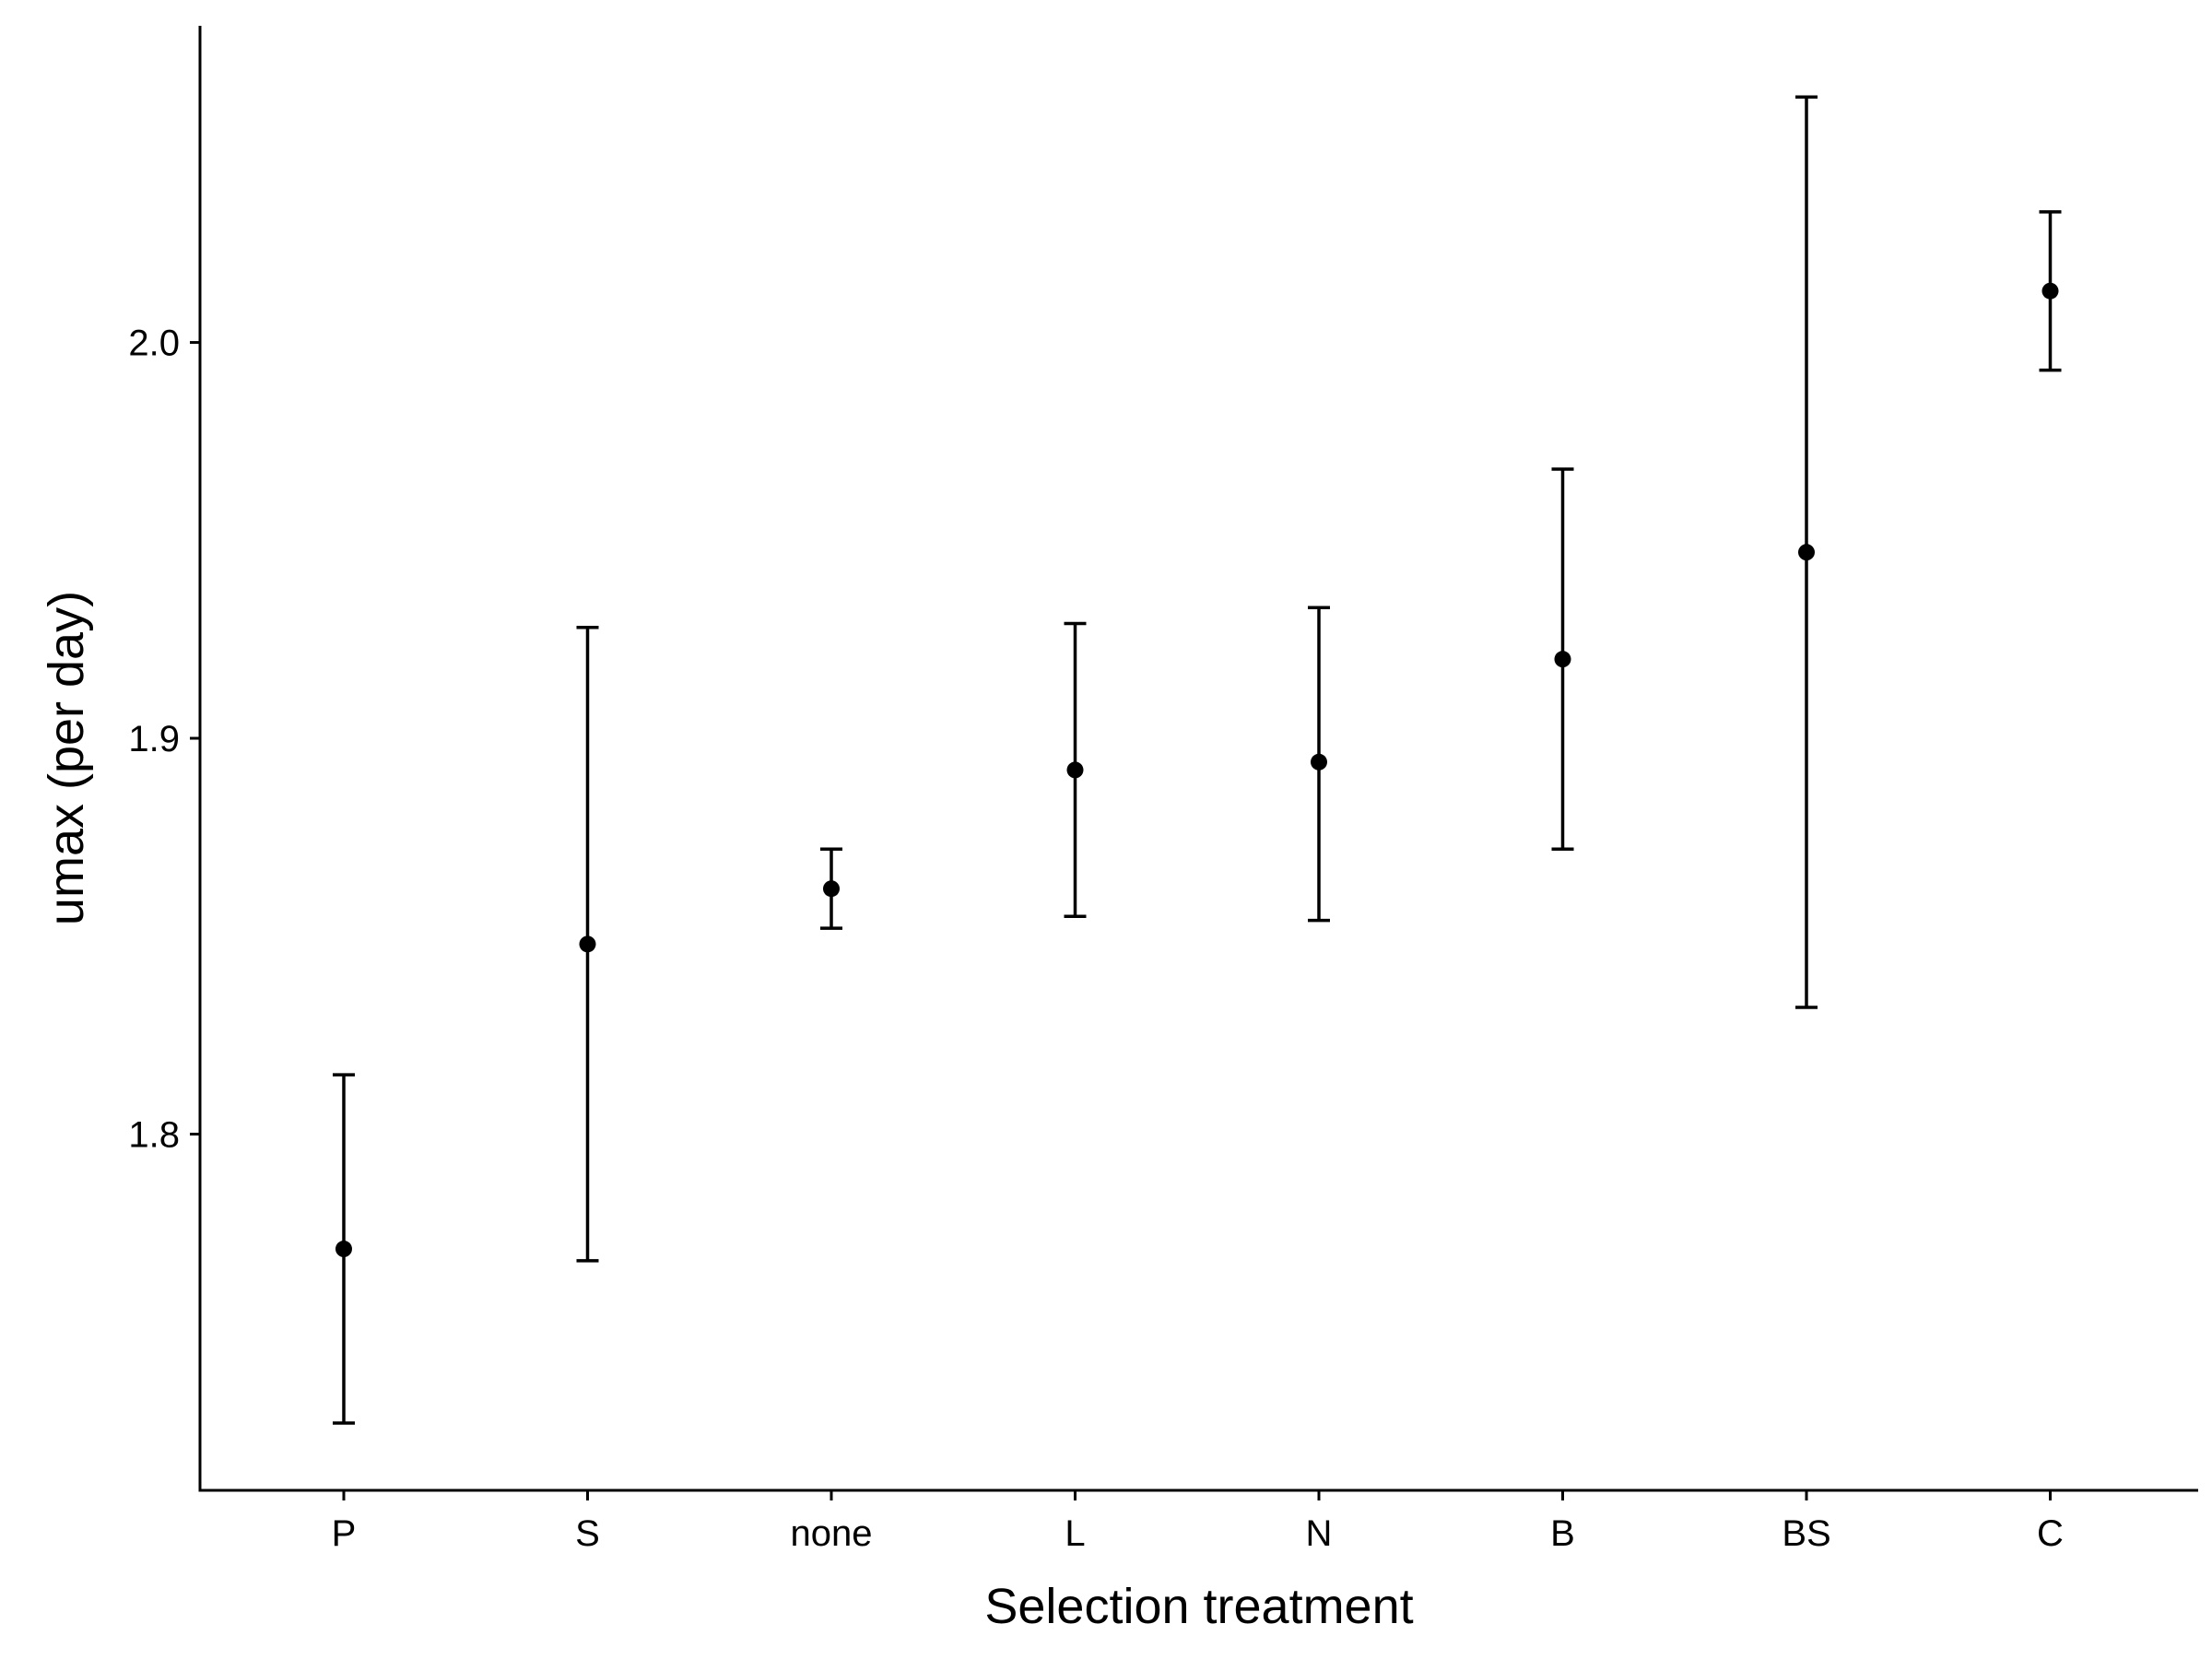  Describe the element at coordinates (343, 1249) in the screenshot. I see `data-point-P` at that location.